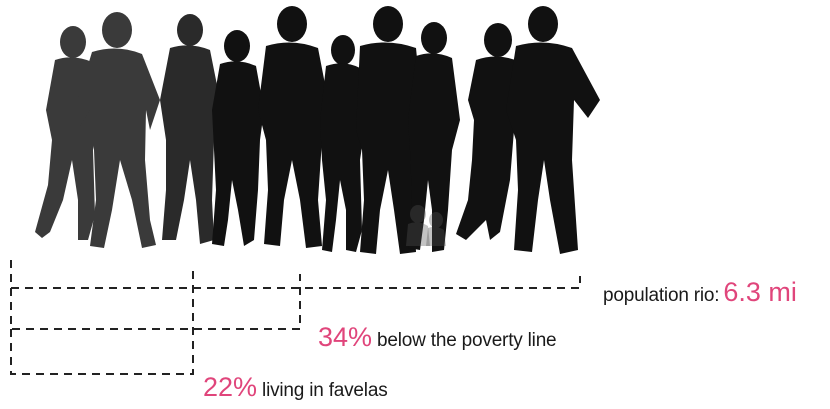  Describe the element at coordinates (155, 302) in the screenshot. I see `poverty-bracket` at that location.